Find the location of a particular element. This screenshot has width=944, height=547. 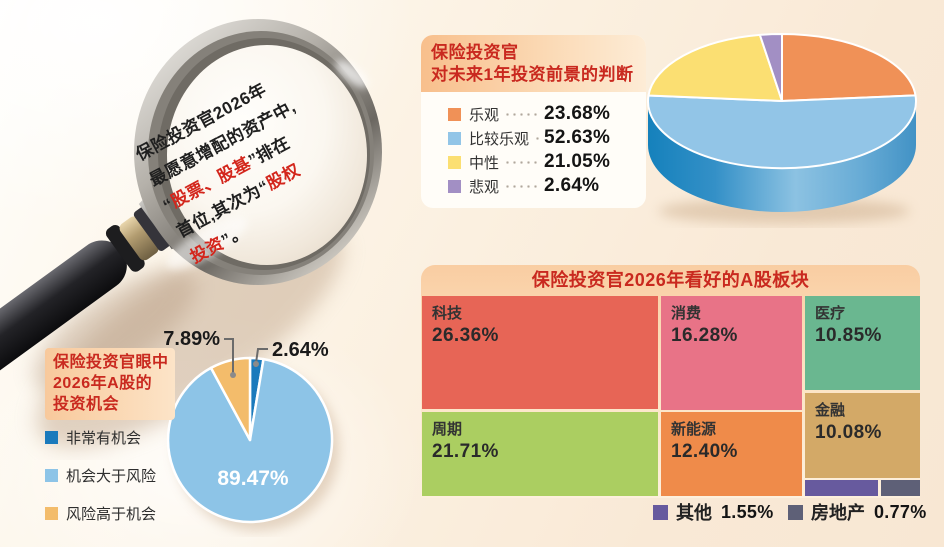

opportunity-pie-chart: 89.47% 7.89% 2.64% is located at coordinates (251, 429).